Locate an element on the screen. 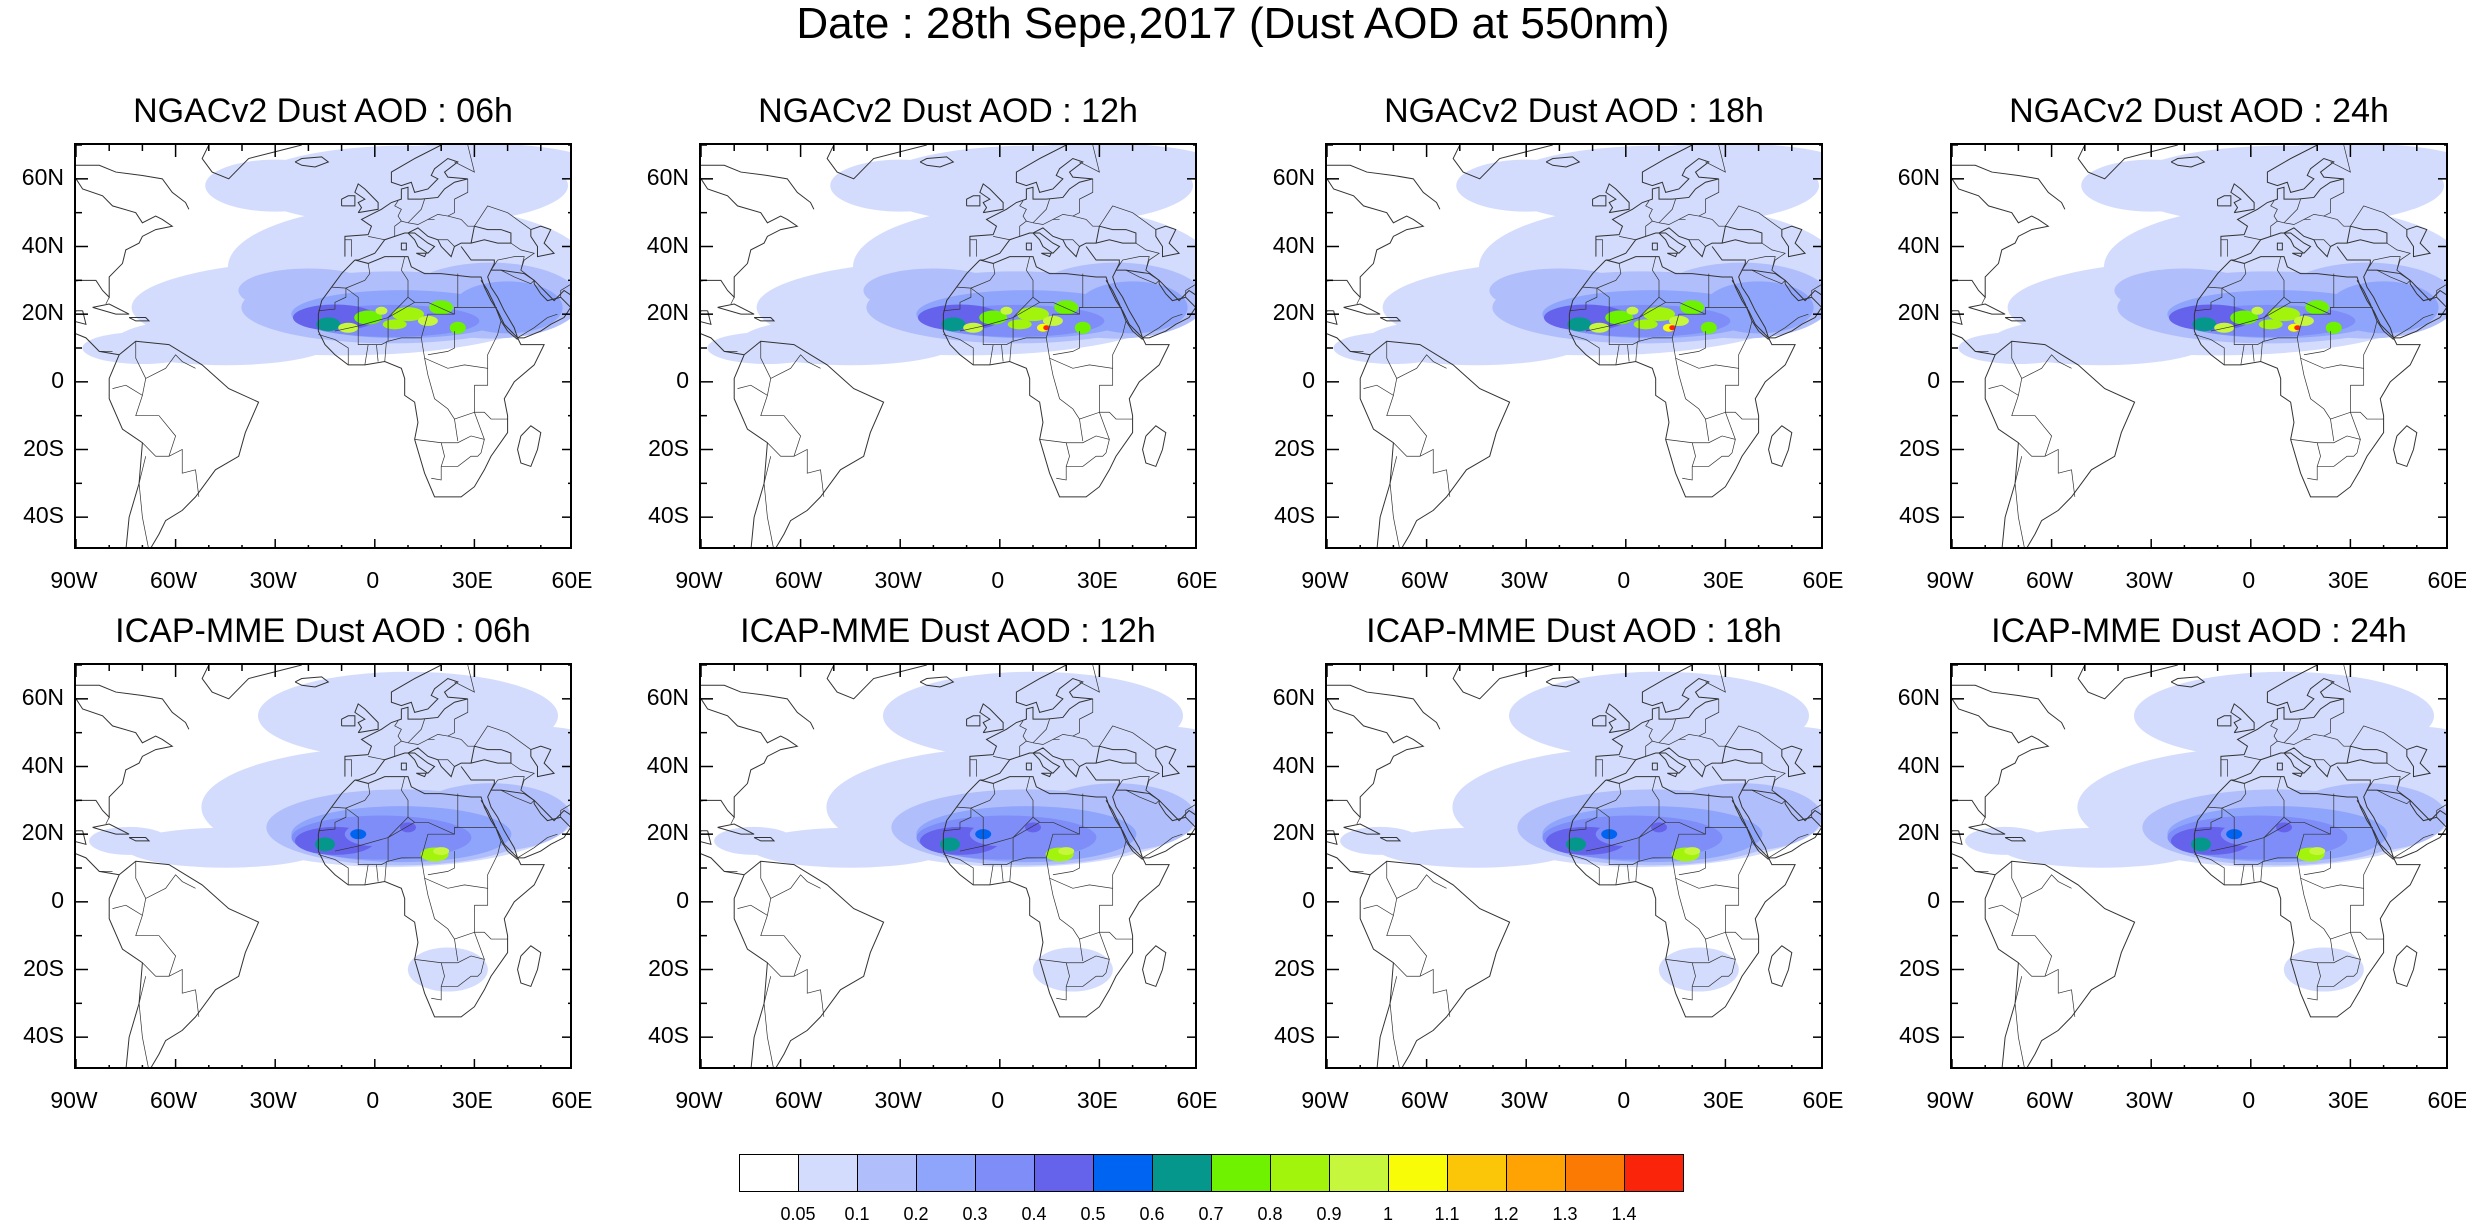 Image resolution: width=2466 pixels, height=1224 pixels. panel-title: ICAP-MME Dust AOD : 12h is located at coordinates (948, 631).